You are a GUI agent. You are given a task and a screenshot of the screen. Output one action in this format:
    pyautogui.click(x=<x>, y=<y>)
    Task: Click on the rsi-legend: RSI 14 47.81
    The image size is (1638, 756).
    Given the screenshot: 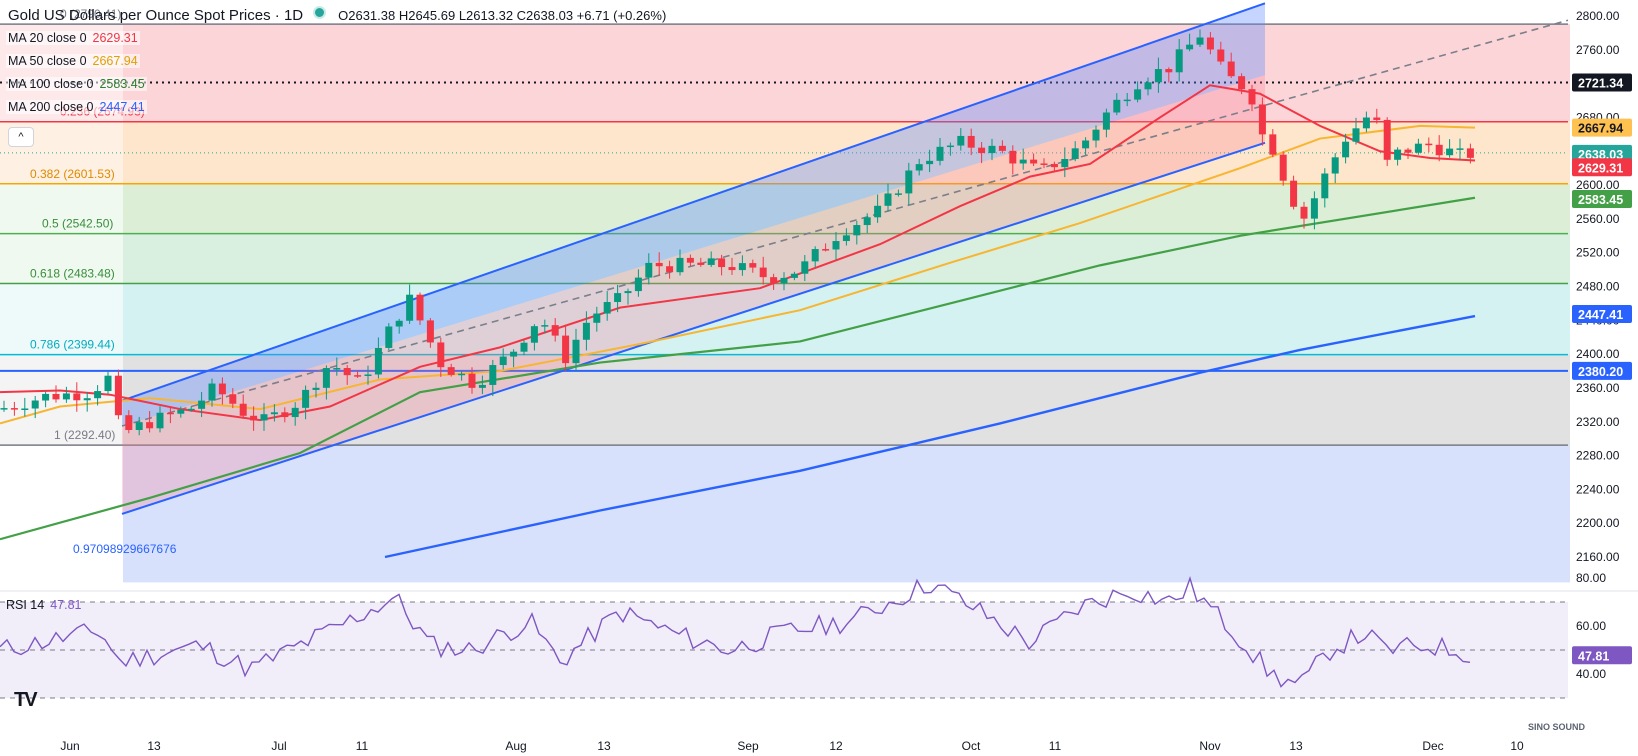 What is the action you would take?
    pyautogui.click(x=44, y=605)
    